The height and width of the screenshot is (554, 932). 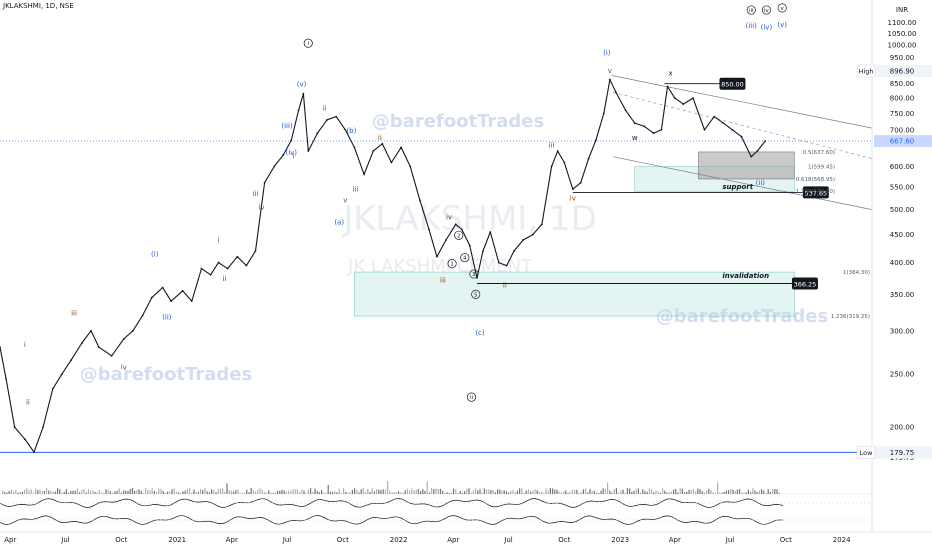 I want to click on x-tick-label: Jul, so click(x=508, y=540).